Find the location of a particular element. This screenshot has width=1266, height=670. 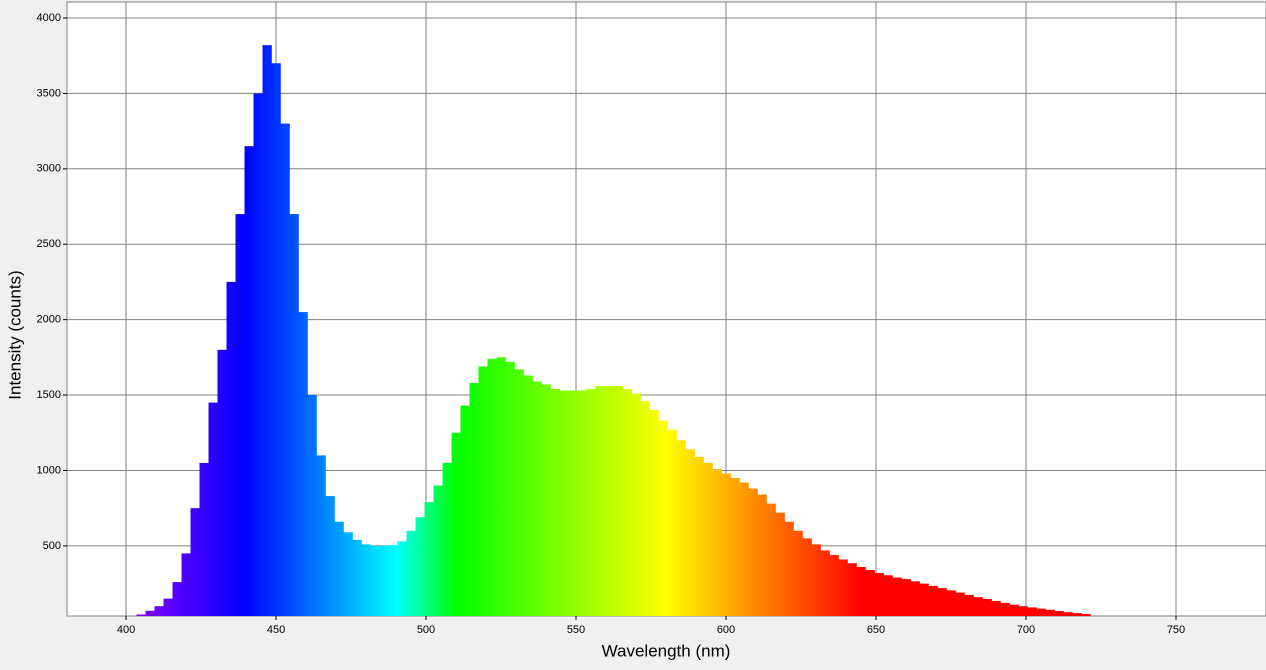

x-tick-label: 400 is located at coordinates (126, 630).